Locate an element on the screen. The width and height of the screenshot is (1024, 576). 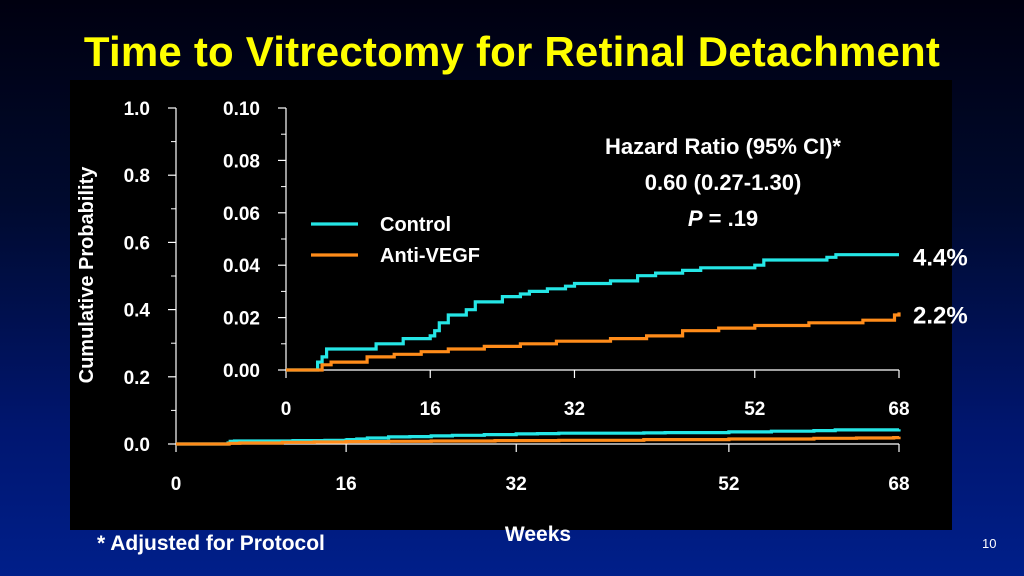
main-x-axis-label: Weeks is located at coordinates (538, 534).